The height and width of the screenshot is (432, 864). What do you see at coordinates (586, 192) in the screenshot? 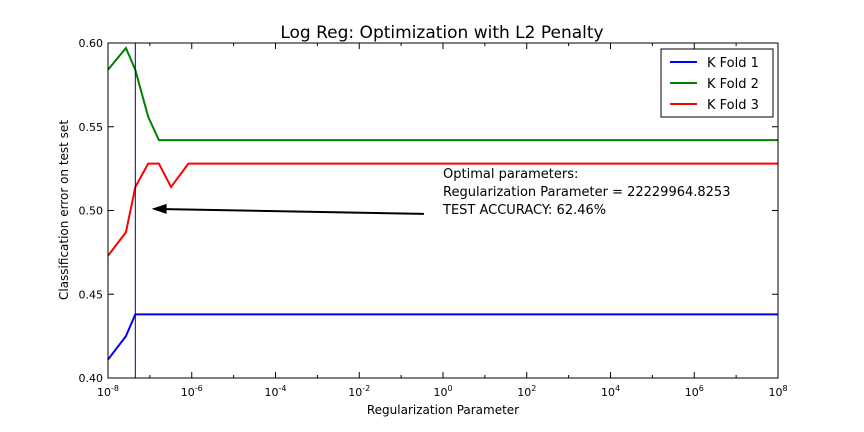
I see `annotation-text-line: Regularization Parameter = 22229964.8253` at bounding box center [586, 192].